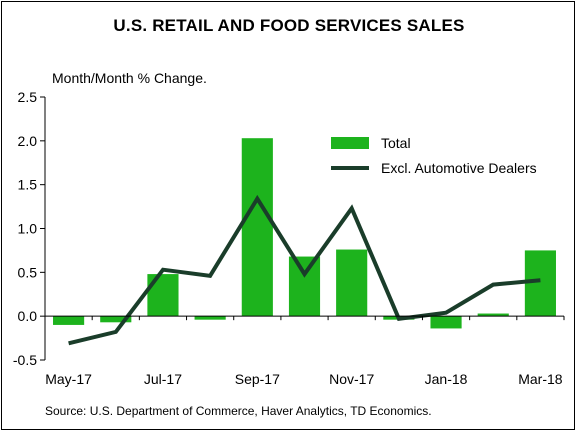 The width and height of the screenshot is (578, 433). Describe the element at coordinates (459, 168) in the screenshot. I see `legend-label-excl-auto: Excl. Automotive Dealers` at that location.